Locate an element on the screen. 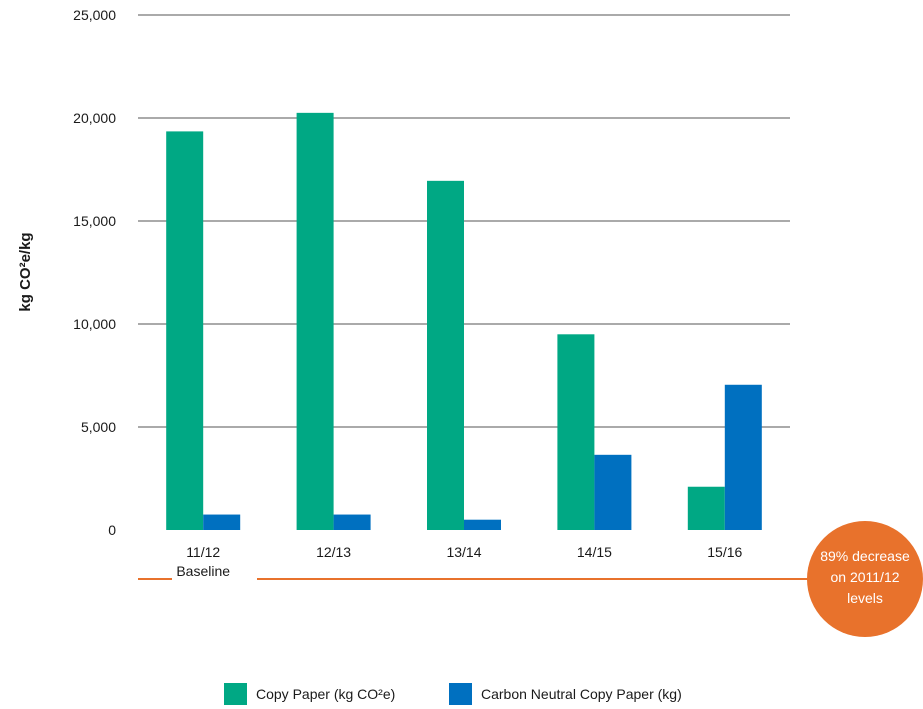  y-axis-label: kg CO²e/kg is located at coordinates (25, 271).